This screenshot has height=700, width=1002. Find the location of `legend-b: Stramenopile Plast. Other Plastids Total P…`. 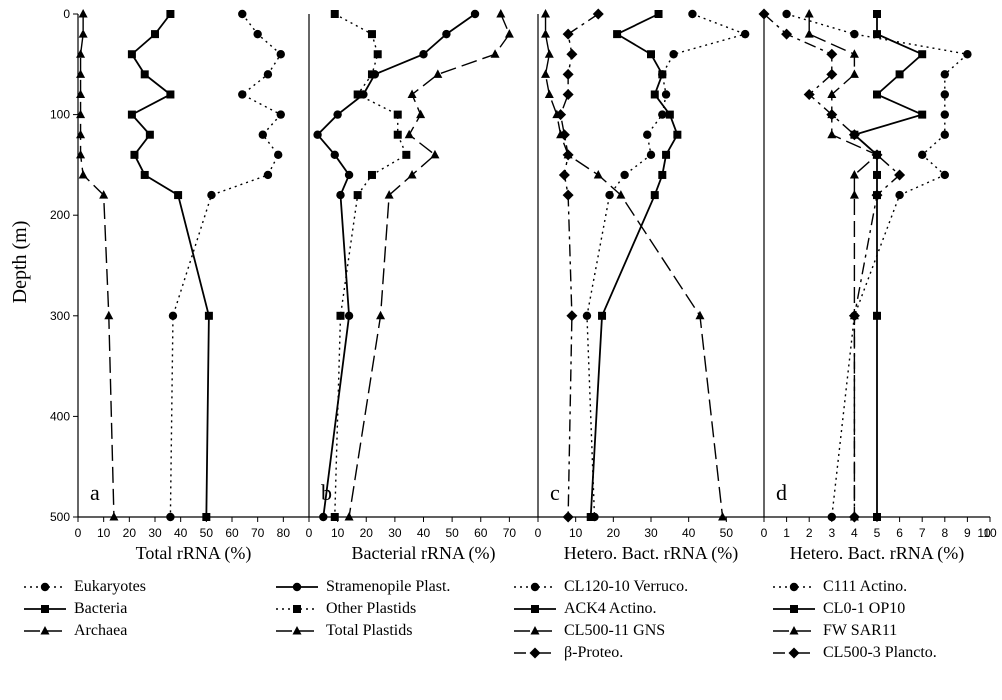

legend-b: Stramenopile Plast. Other Plastids Total P… is located at coordinates (362, 609).